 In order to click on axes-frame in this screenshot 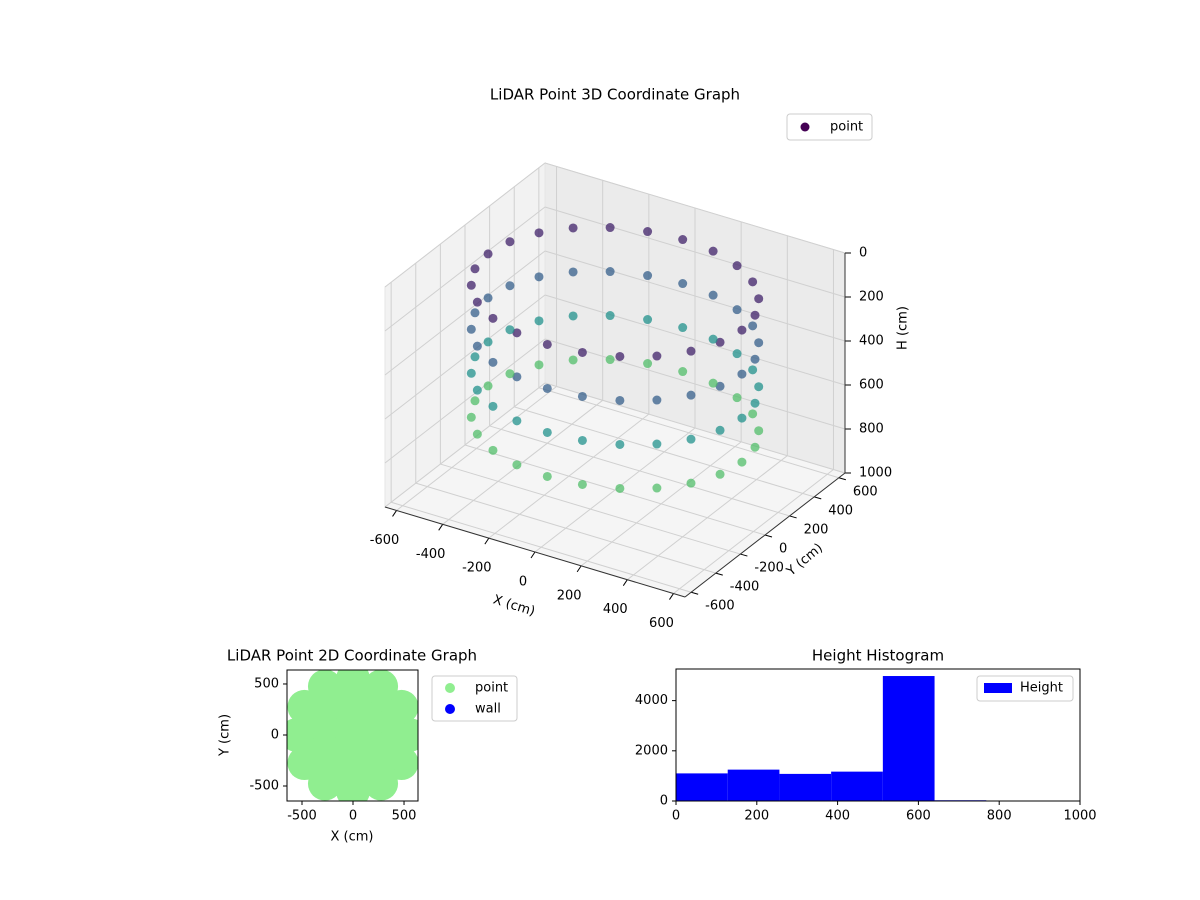, I will do `click(352, 735)`.